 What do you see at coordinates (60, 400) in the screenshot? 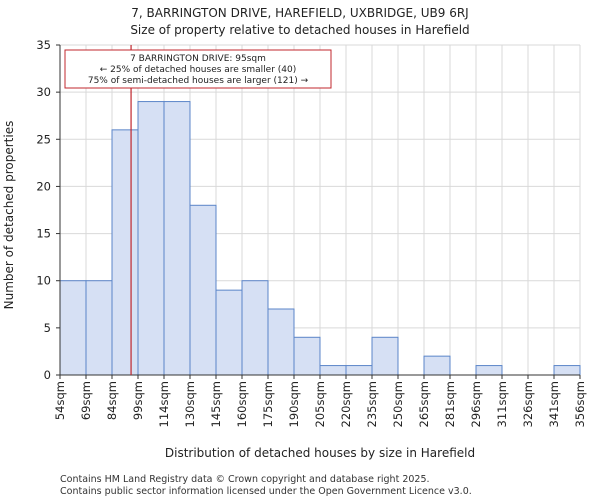
I see `x-tick-label: 54sqm` at bounding box center [60, 400].